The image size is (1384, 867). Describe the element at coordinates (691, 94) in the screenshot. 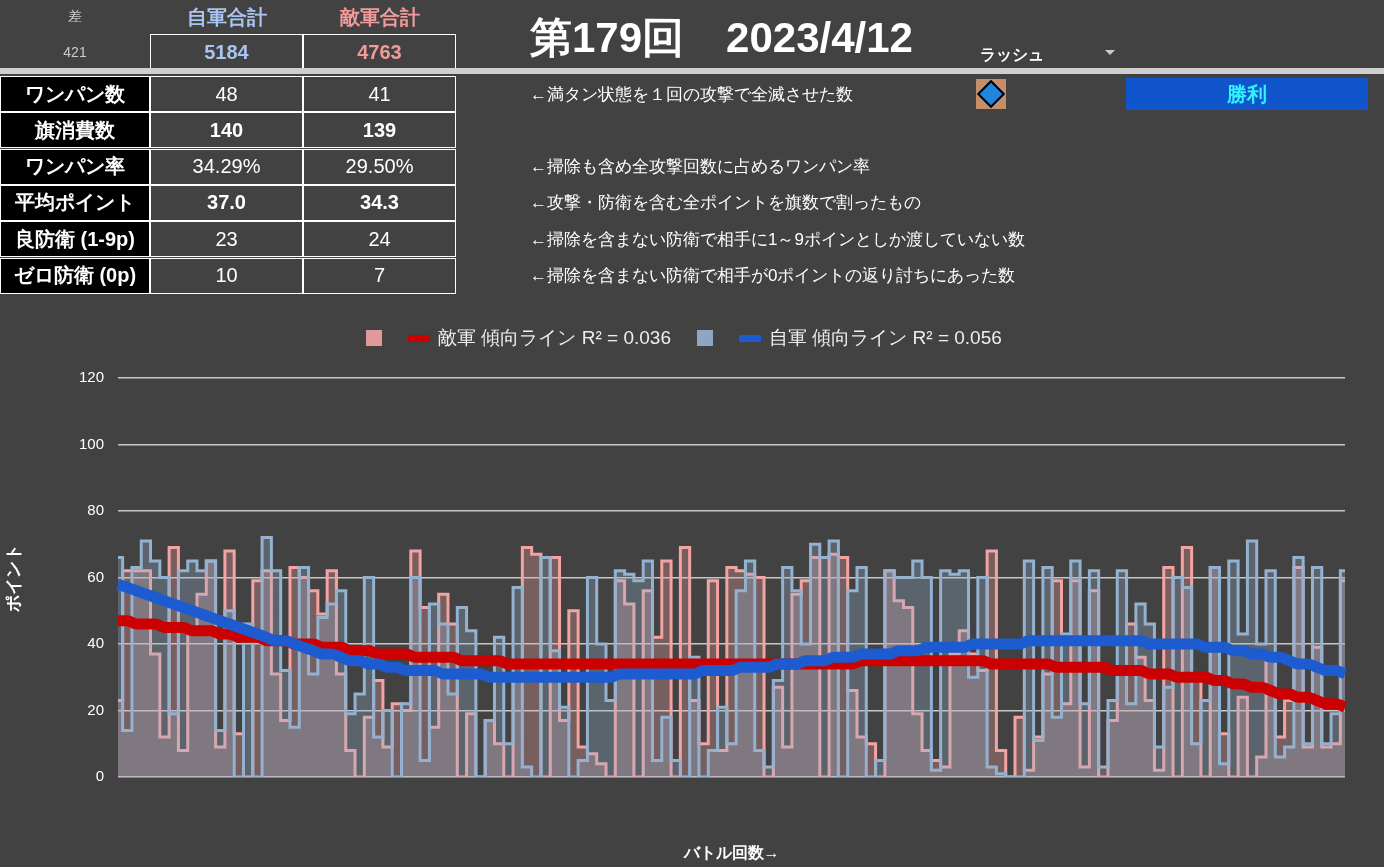

I see `text: ←満タン状態を１回の攻撃で全滅させた数` at that location.